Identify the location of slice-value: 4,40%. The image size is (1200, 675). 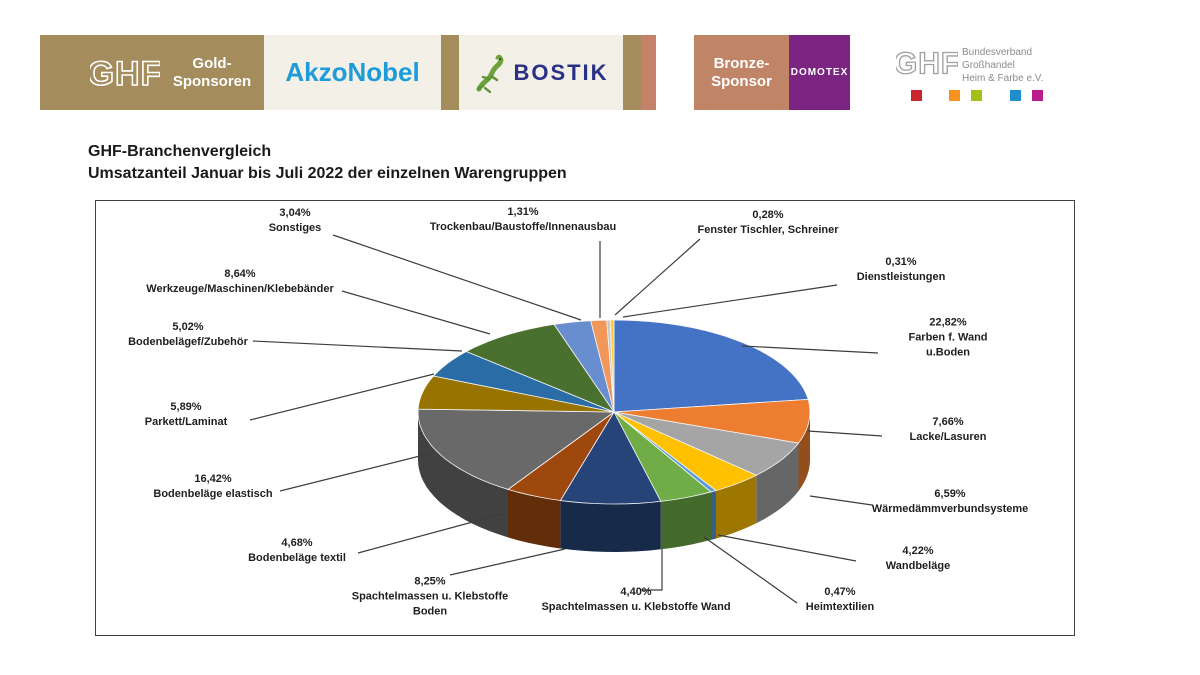
(636, 592).